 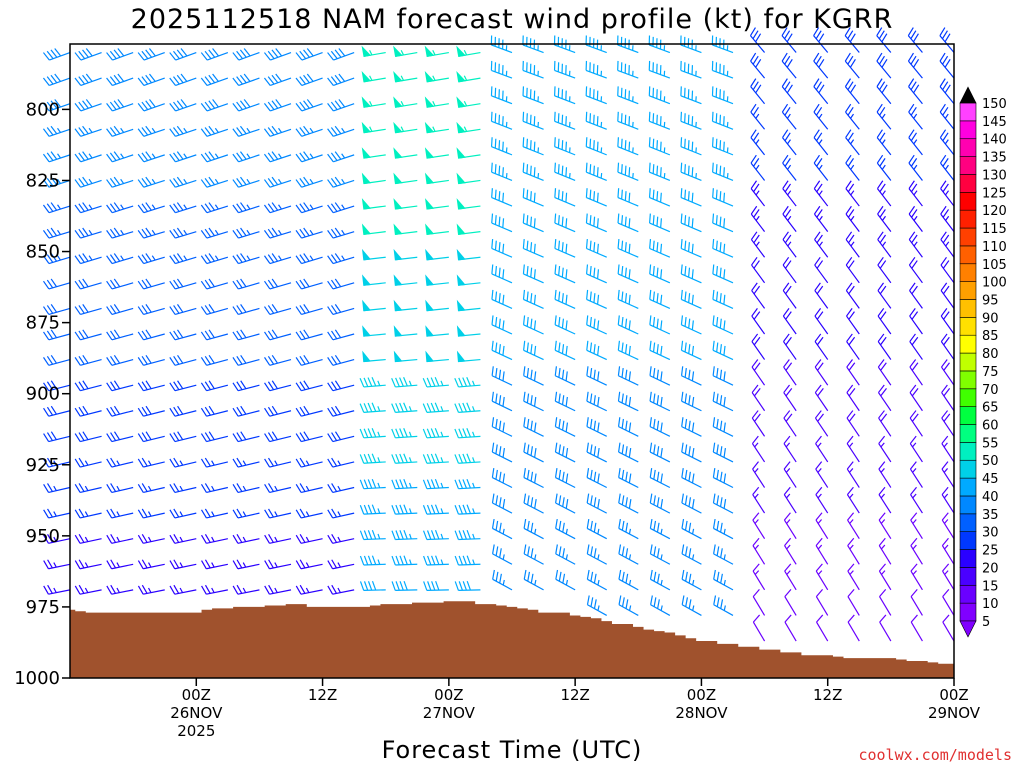 What do you see at coordinates (916, 631) in the screenshot?
I see `barb-staff` at bounding box center [916, 631].